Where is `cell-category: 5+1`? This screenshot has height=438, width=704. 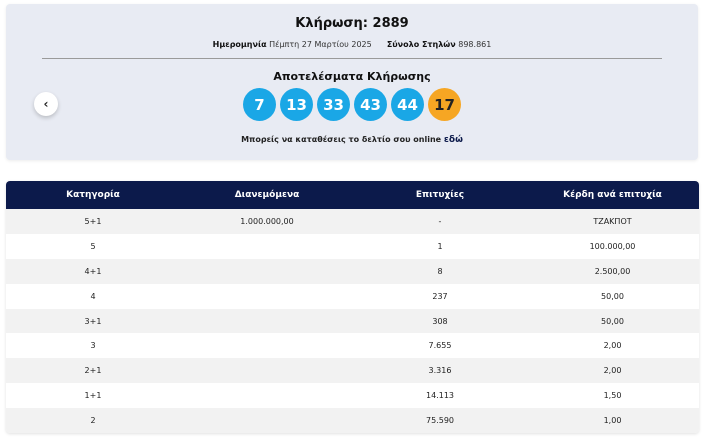 cell-category: 5+1 is located at coordinates (93, 221).